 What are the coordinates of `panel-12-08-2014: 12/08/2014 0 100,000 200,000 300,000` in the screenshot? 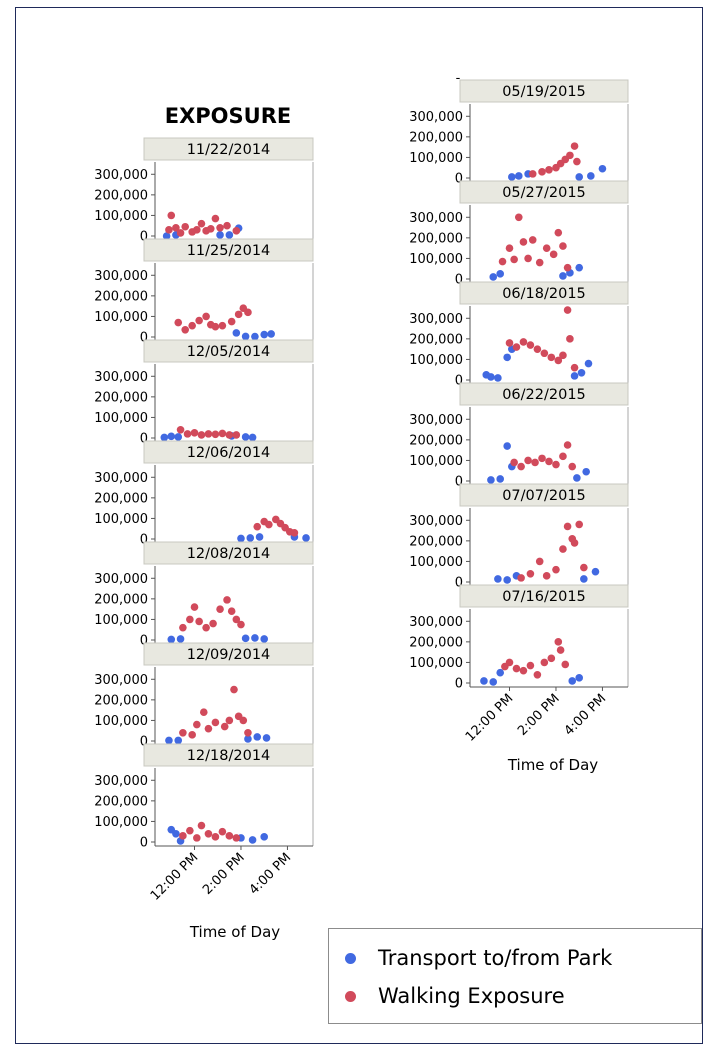 It's located at (204, 595).